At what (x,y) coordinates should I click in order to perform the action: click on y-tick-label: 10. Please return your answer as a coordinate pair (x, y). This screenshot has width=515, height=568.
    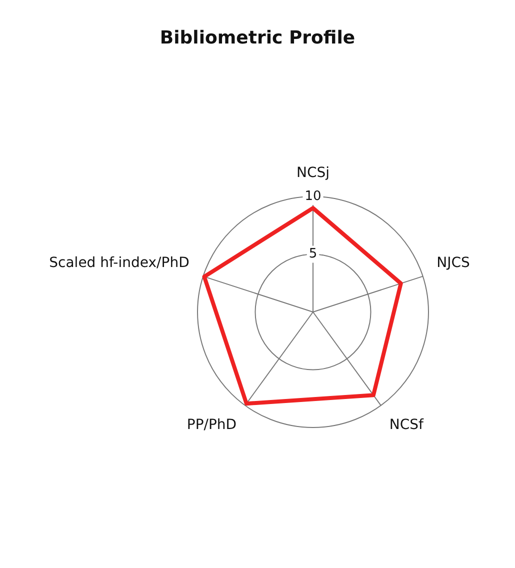
    Looking at the image, I should click on (313, 196).